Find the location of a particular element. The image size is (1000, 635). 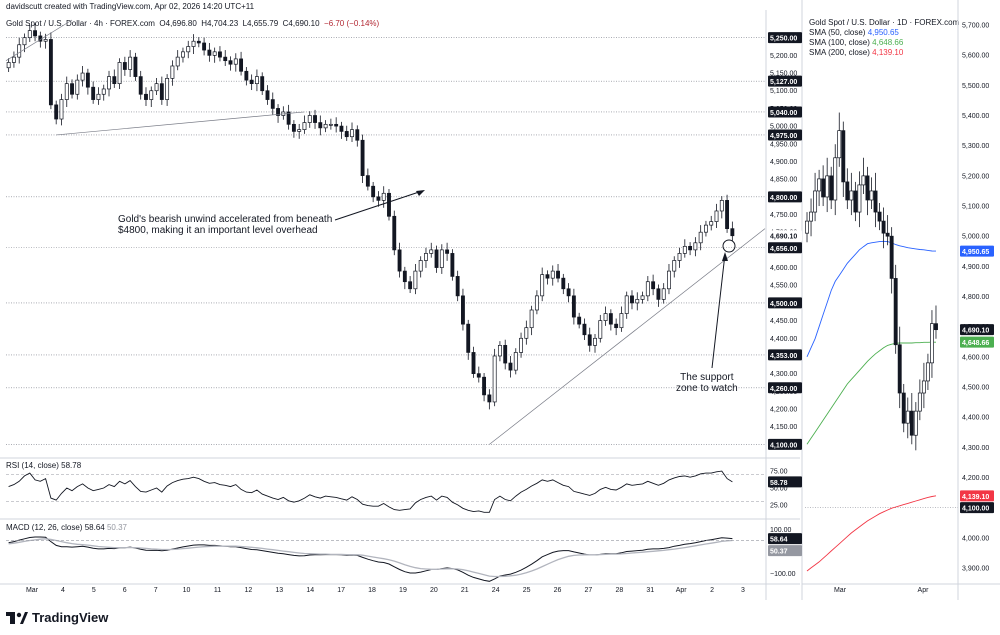

macd-header: MACD (12, 26, close) 58.64 50.37 is located at coordinates (66, 527).